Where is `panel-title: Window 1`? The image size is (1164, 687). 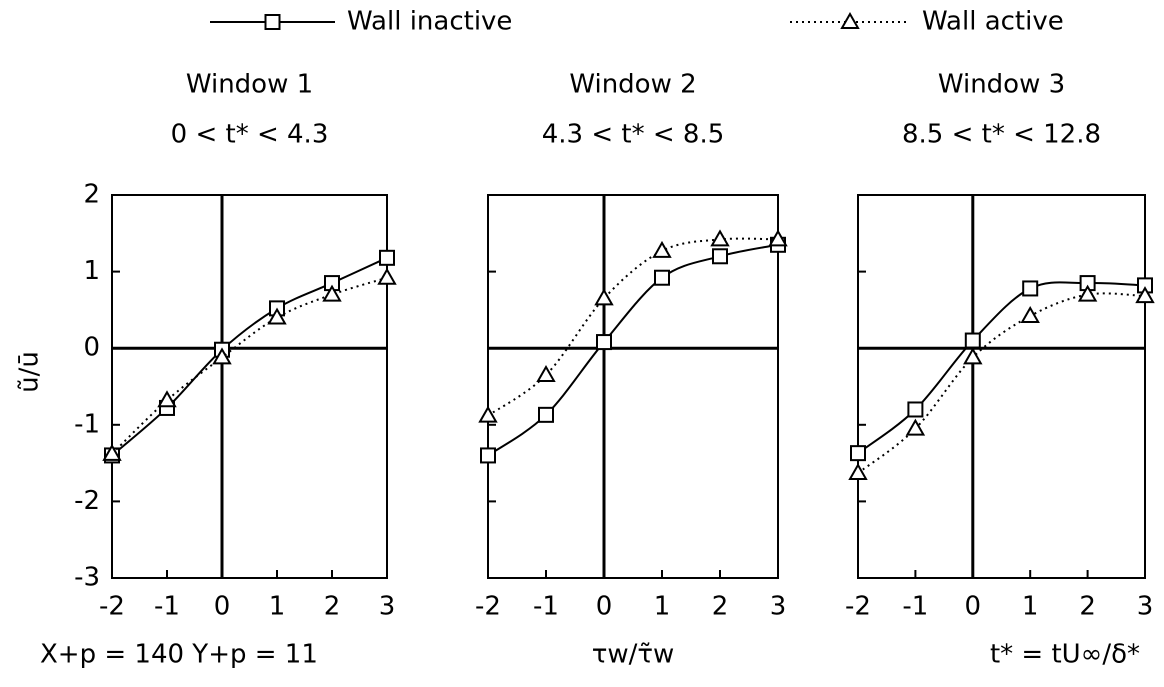
panel-title: Window 1 is located at coordinates (249, 85).